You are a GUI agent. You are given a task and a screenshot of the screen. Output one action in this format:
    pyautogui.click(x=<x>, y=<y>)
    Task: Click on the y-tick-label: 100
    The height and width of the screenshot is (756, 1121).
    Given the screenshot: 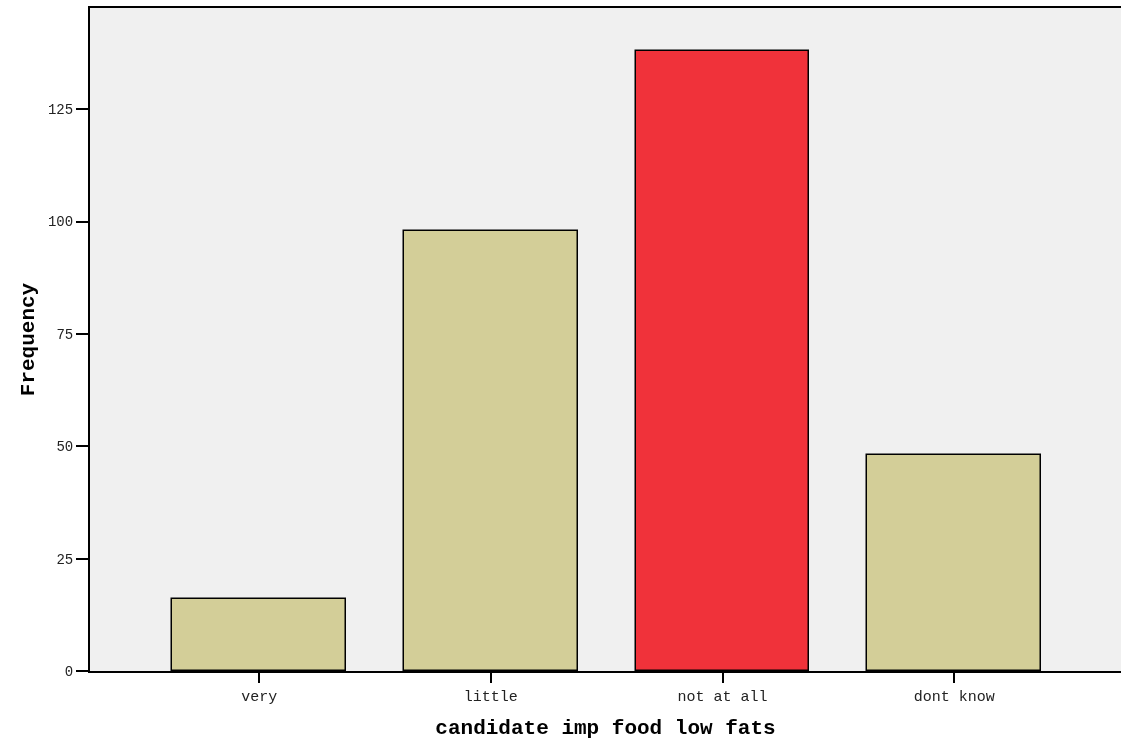 What is the action you would take?
    pyautogui.click(x=60, y=222)
    